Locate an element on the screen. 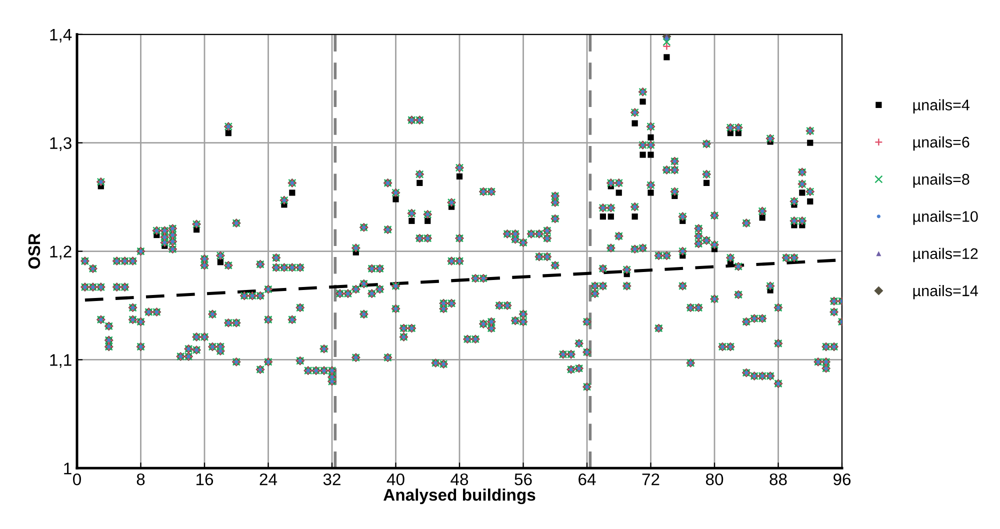 The height and width of the screenshot is (529, 1000). y-tick-label: 1,3 is located at coordinates (61, 144).